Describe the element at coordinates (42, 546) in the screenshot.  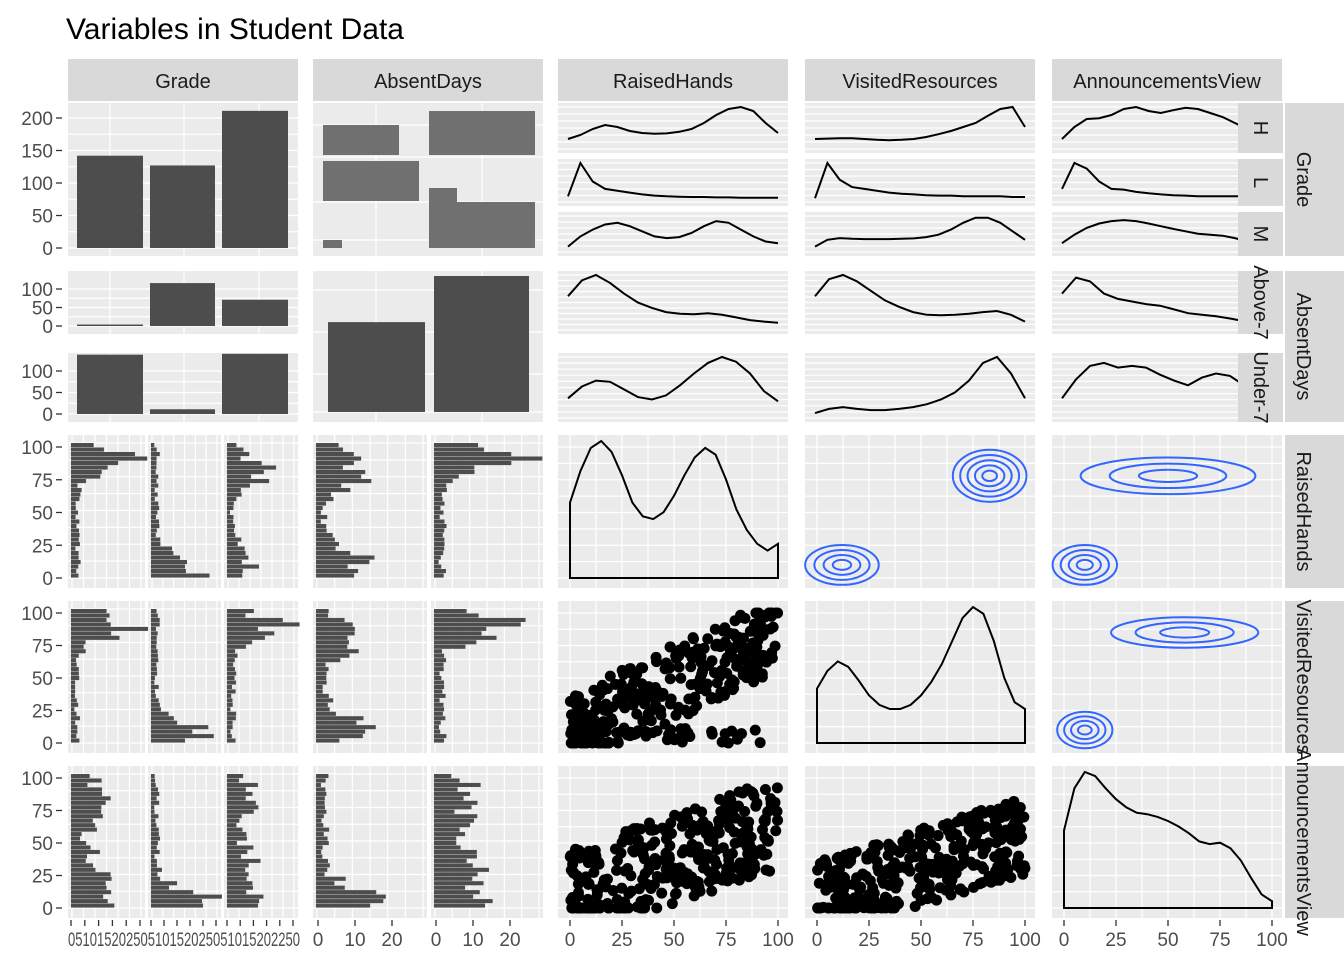
I see `y-tick-label: 25` at that location.